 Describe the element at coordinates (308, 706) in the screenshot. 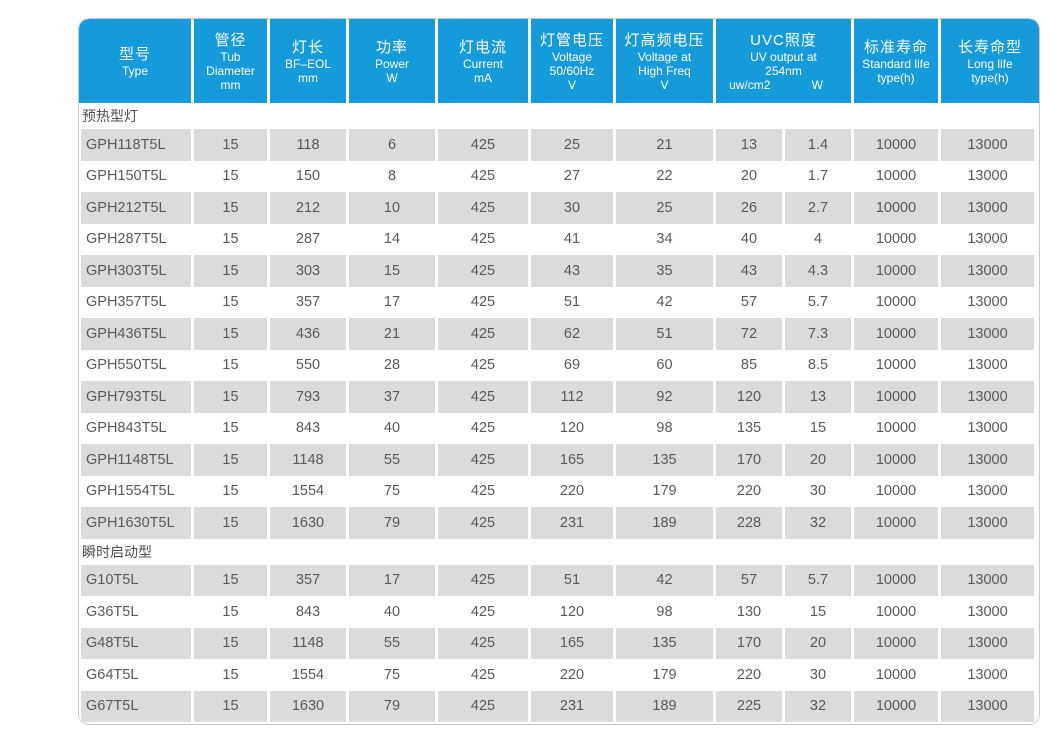

I see `value-cell: 1630` at that location.